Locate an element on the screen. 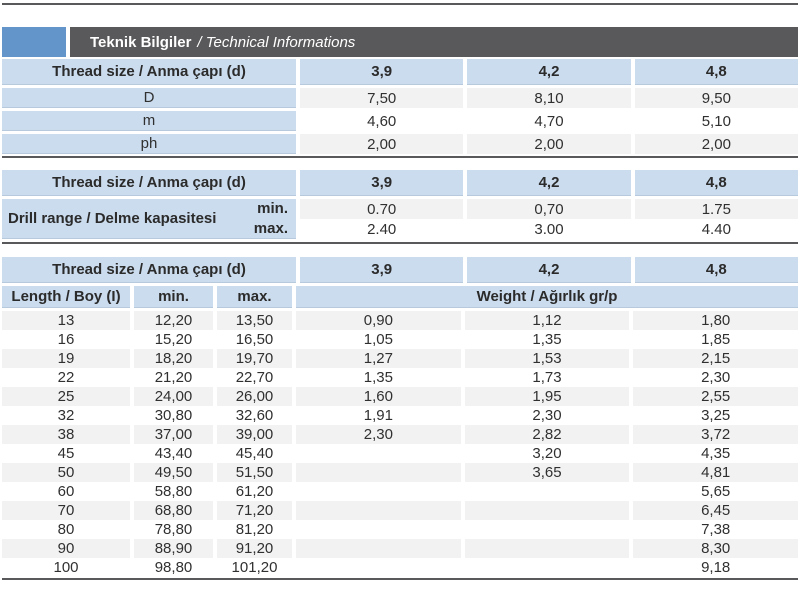  length-row-80: 80 78,80 81,20 7,38 is located at coordinates (400, 529).